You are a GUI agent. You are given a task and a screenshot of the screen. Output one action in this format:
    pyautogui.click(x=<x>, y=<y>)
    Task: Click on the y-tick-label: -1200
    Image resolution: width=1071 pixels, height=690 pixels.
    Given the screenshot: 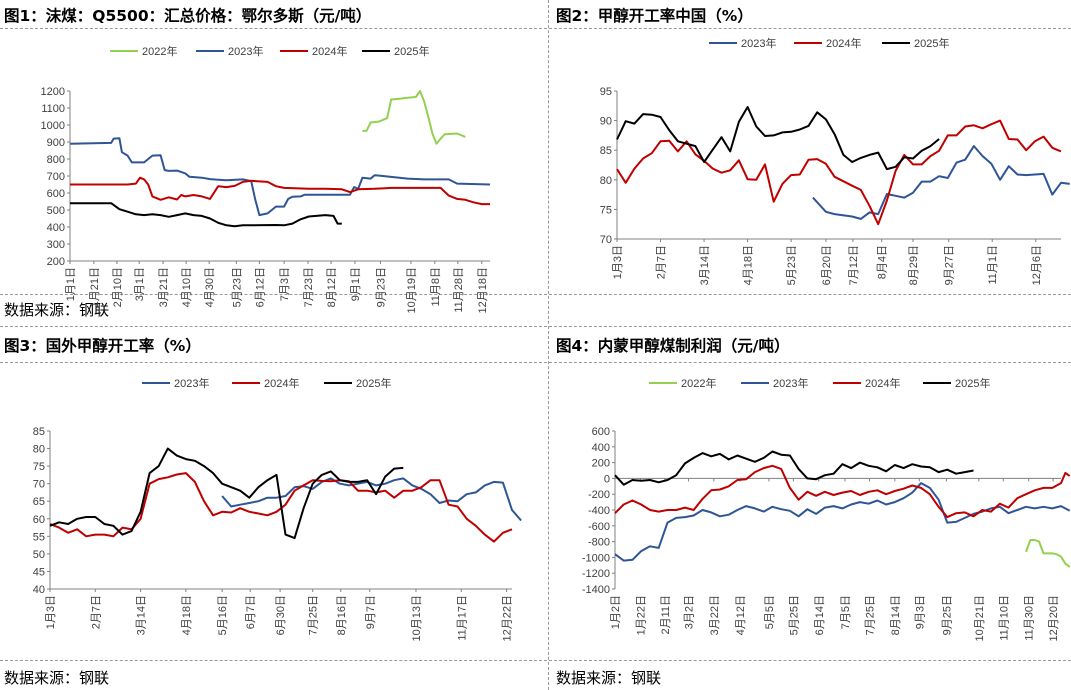 What is the action you would take?
    pyautogui.click(x=596, y=574)
    